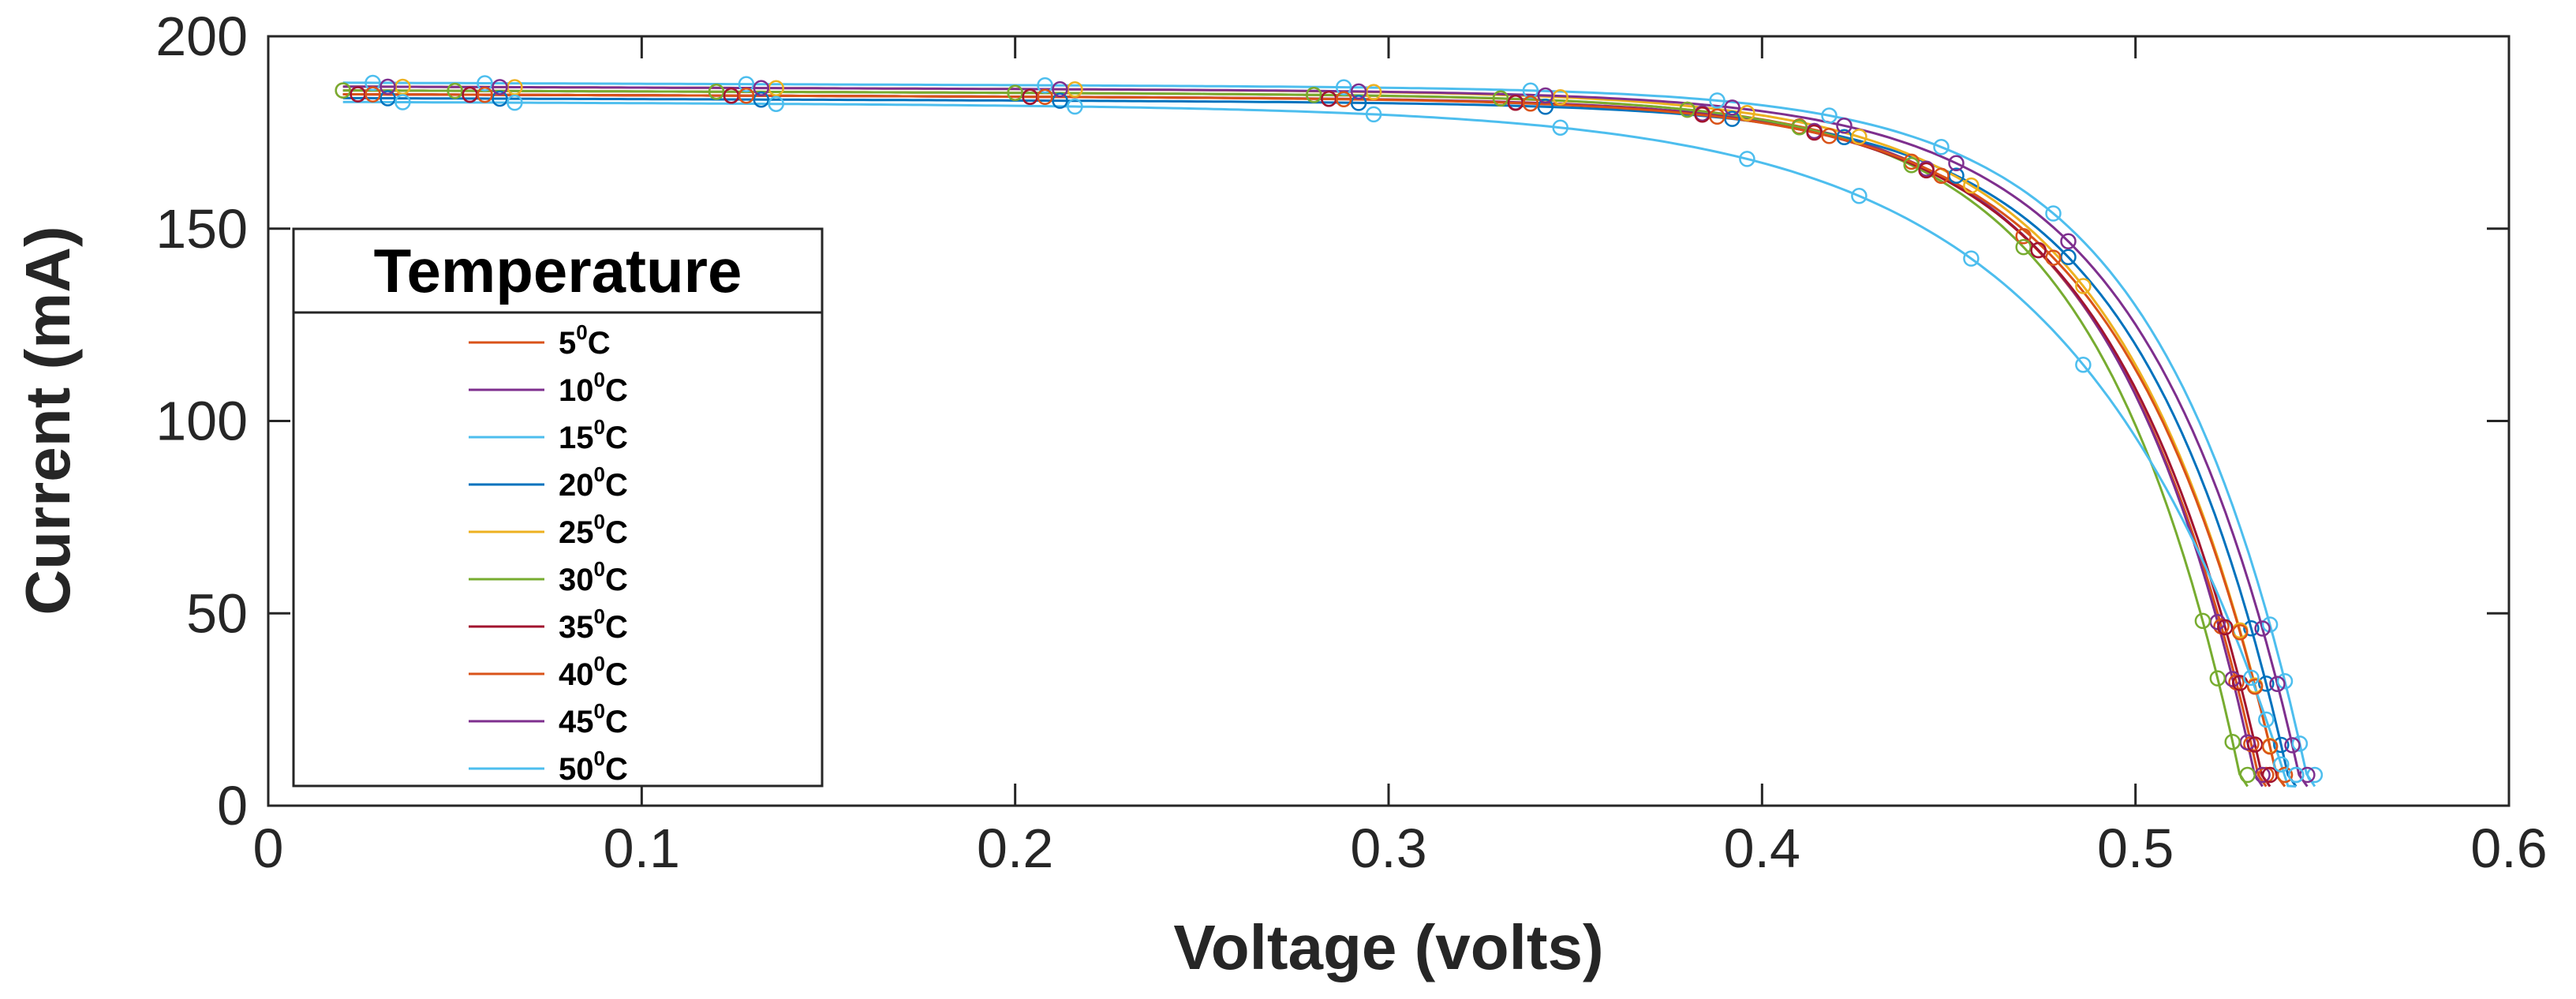 This screenshot has width=2576, height=999. Describe the element at coordinates (201, 229) in the screenshot. I see `y-tick-label: 150` at that location.